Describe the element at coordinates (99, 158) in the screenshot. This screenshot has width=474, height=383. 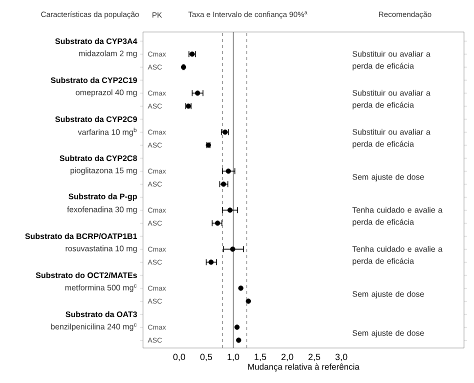
I see `text: Subtrato da CYP2C8` at that location.